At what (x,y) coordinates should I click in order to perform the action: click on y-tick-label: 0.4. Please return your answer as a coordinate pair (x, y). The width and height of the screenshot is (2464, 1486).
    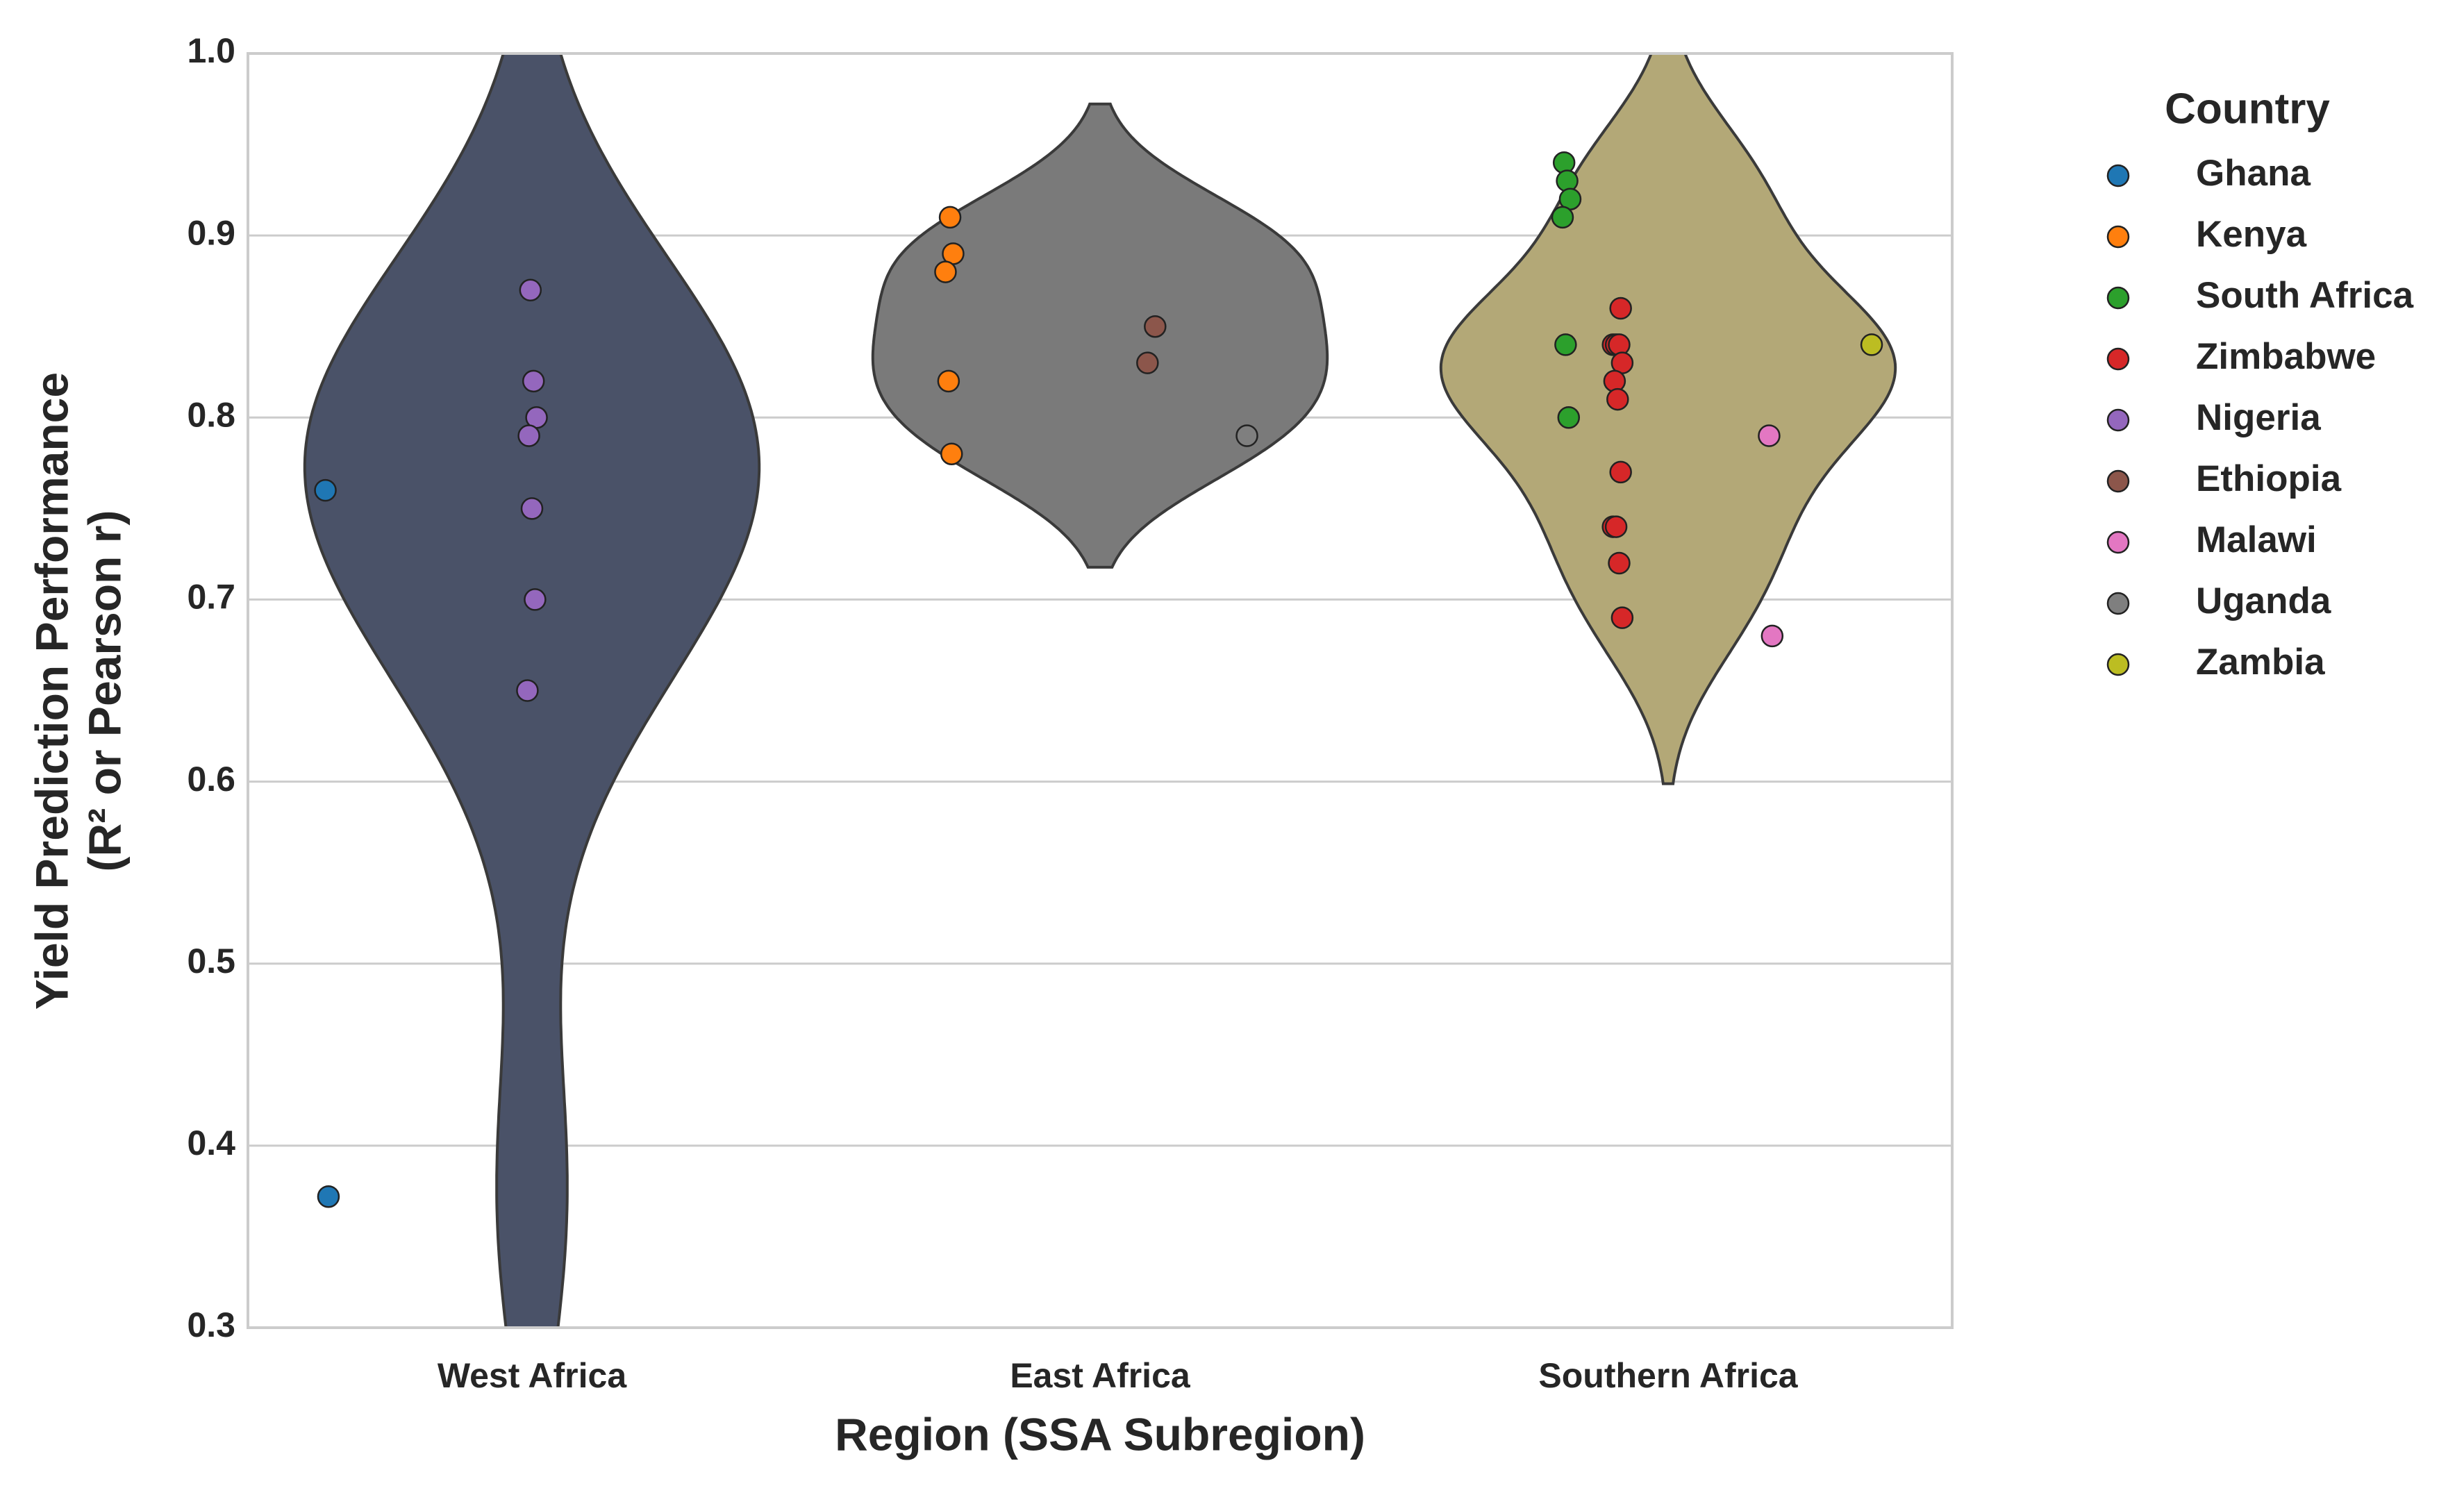
    Looking at the image, I should click on (211, 1143).